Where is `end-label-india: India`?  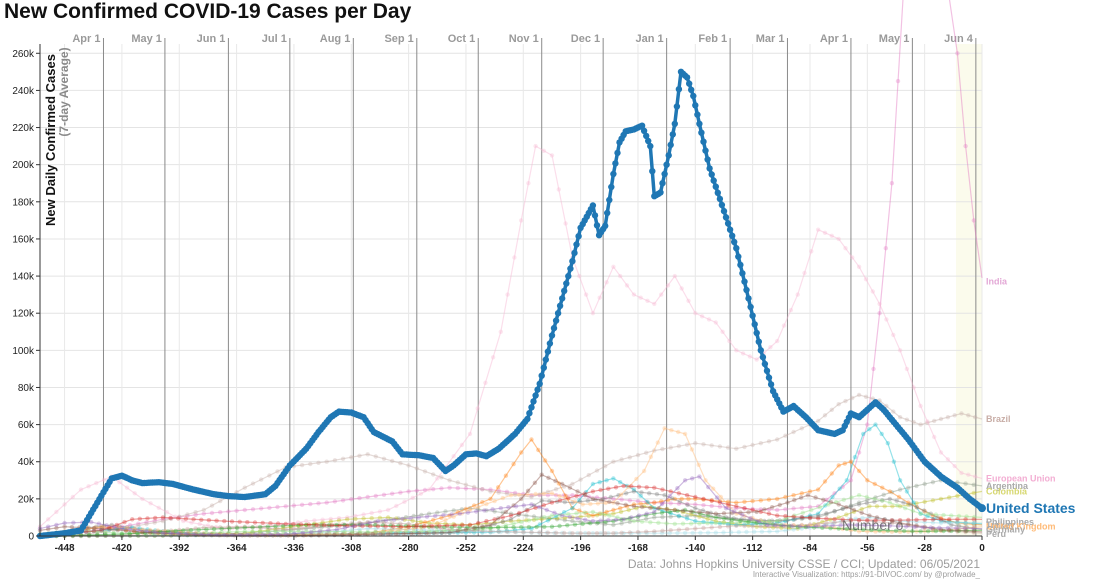
end-label-india: India is located at coordinates (997, 282).